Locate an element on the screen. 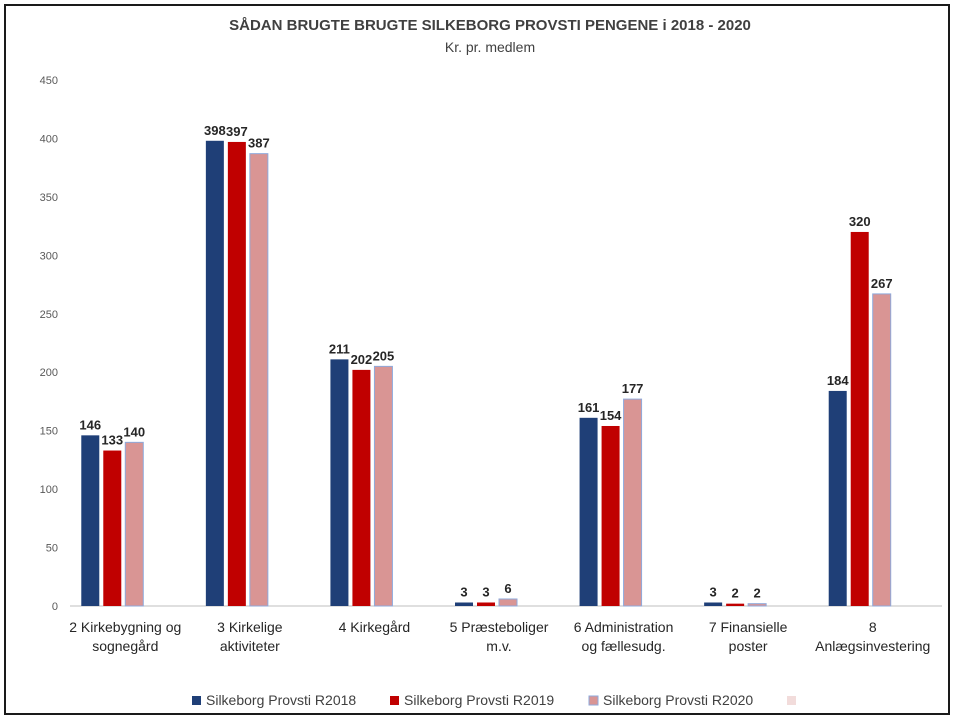 This screenshot has width=956, height=719. category-label: 7 Finansielle poster is located at coordinates (748, 636).